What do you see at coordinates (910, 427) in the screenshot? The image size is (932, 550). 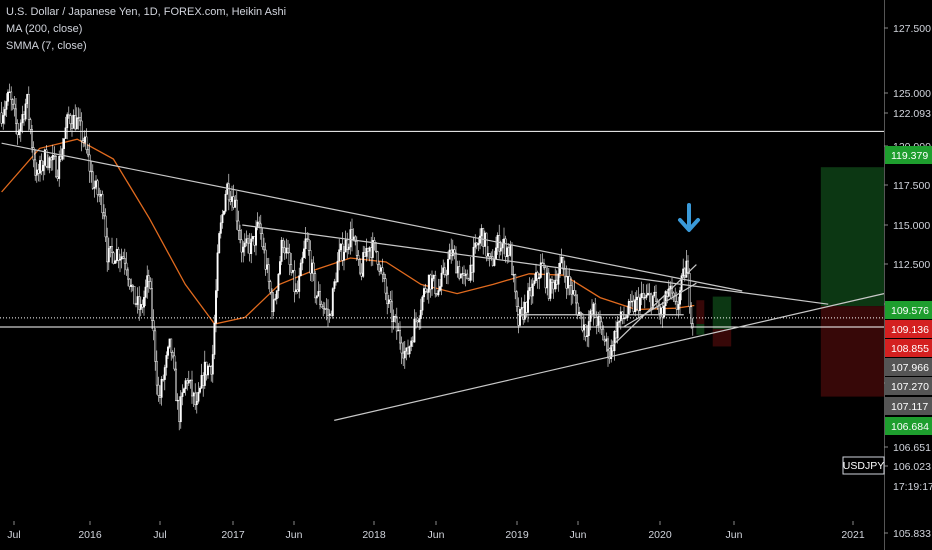 I see `price-tag-label: 106.684` at bounding box center [910, 427].